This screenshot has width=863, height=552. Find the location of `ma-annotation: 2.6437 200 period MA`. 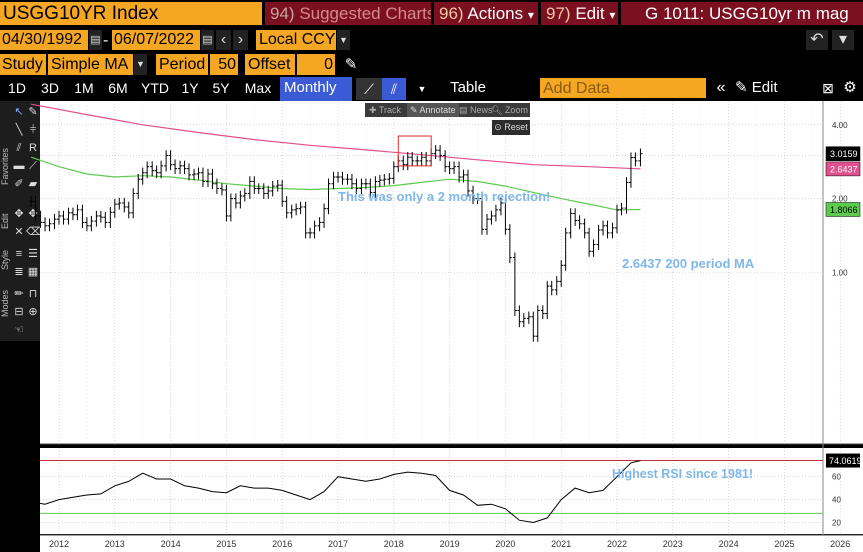

ma-annotation: 2.6437 200 period MA is located at coordinates (688, 263).